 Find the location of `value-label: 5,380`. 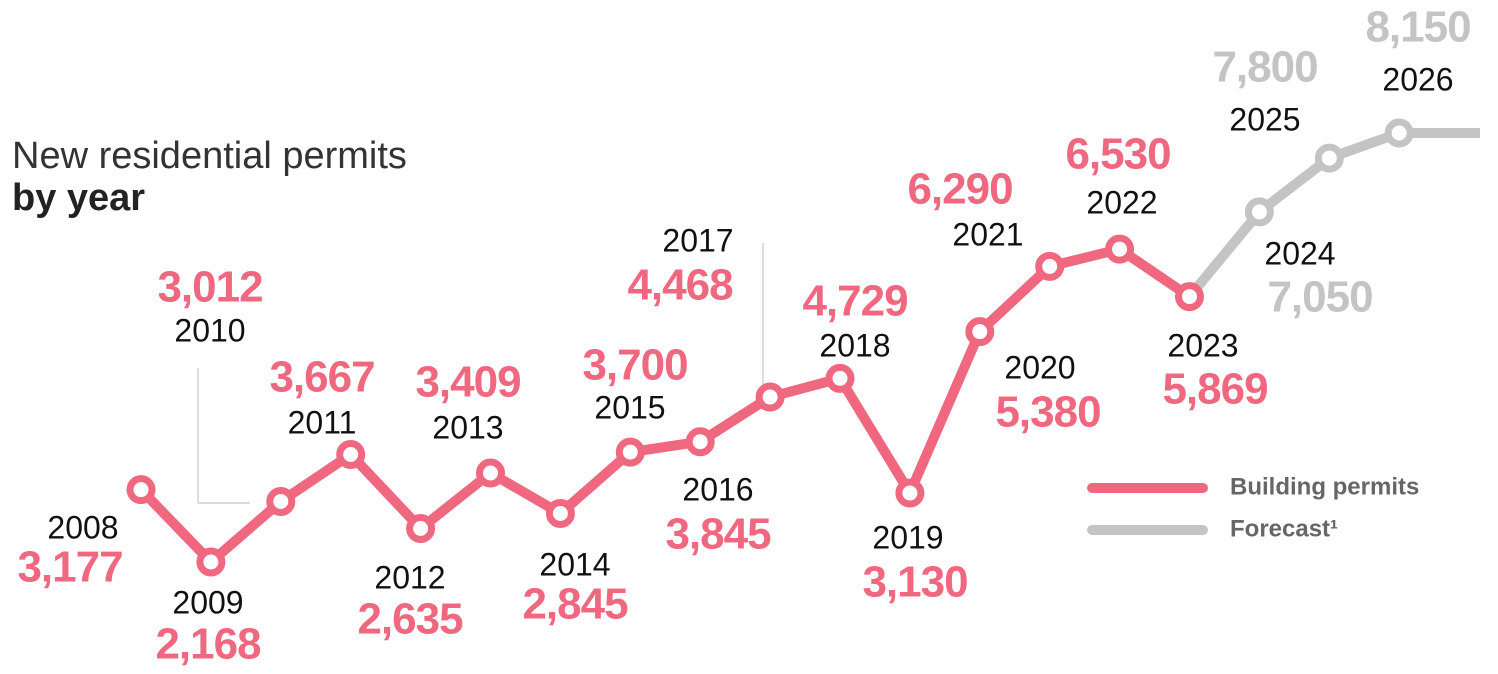

value-label: 5,380 is located at coordinates (1047, 412).